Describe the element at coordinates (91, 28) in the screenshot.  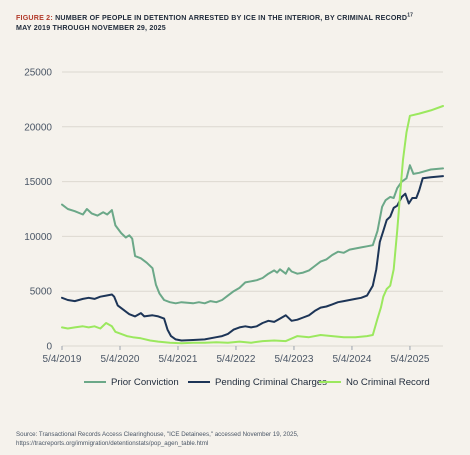
I see `figure-subtitle: MAY 2019 THROUGH NOVEMBER 29, 2025` at that location.